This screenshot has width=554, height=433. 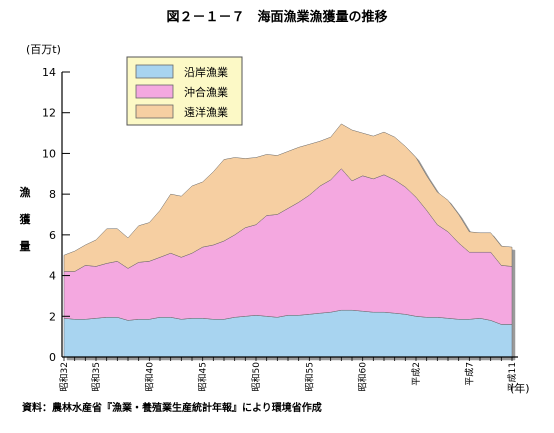 I want to click on x-tick-label: 平成11, so click(x=512, y=376).